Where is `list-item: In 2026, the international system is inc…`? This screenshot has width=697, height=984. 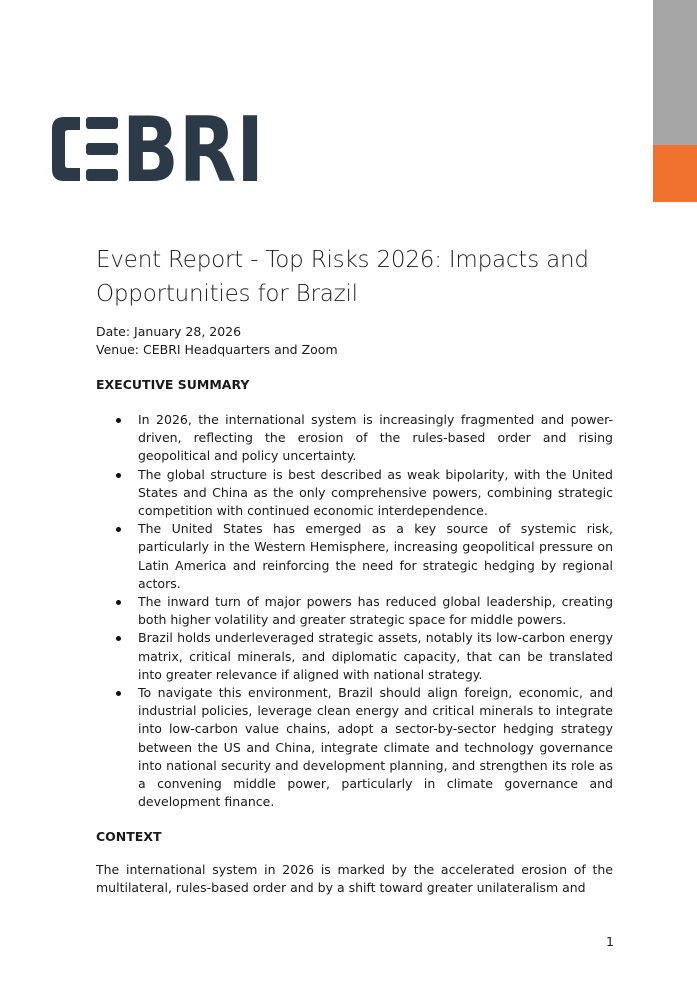 list-item: In 2026, the international system is inc… is located at coordinates (364, 438).